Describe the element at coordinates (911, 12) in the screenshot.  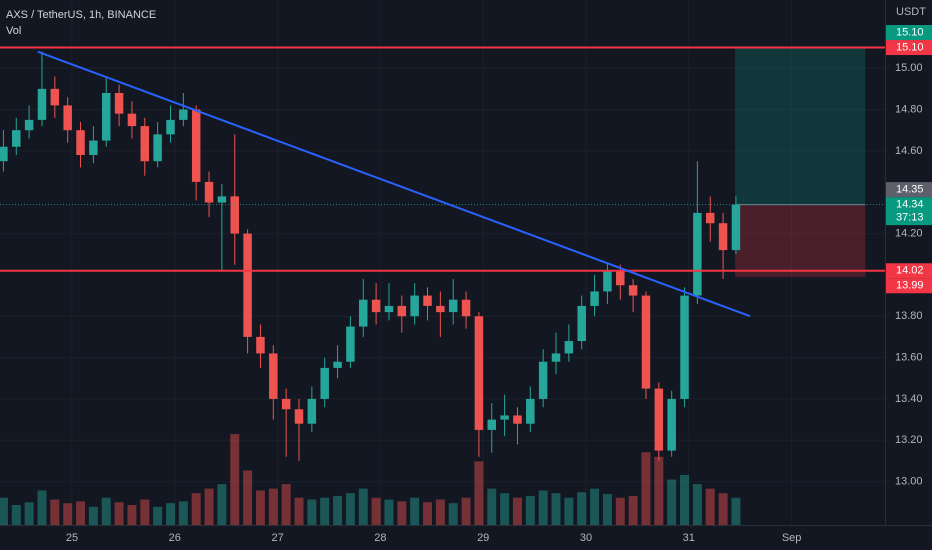
I see `y-axis-label: USDT` at that location.